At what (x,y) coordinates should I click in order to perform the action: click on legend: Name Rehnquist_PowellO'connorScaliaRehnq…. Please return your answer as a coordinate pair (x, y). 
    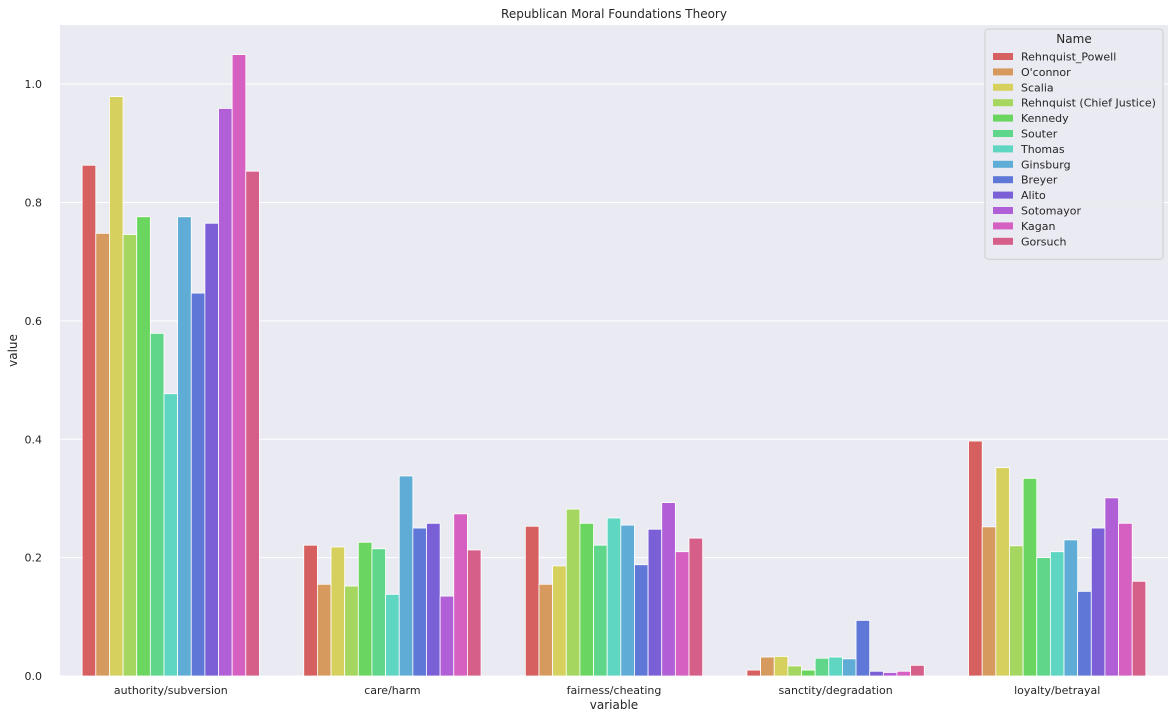
    Looking at the image, I should click on (1074, 144).